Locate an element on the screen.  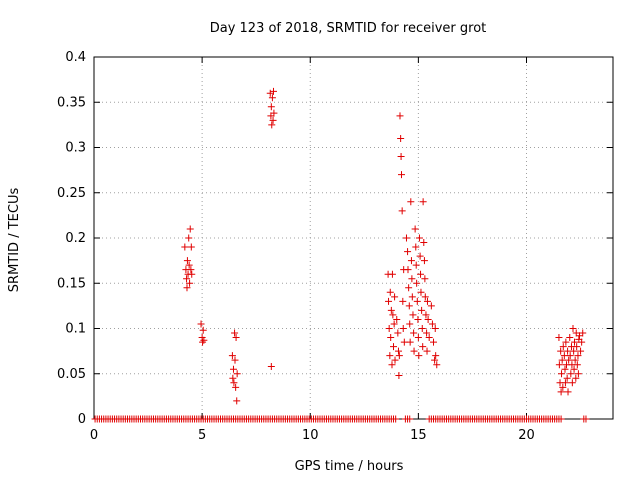
y-tick-label: 0.1 is located at coordinates (75, 329).